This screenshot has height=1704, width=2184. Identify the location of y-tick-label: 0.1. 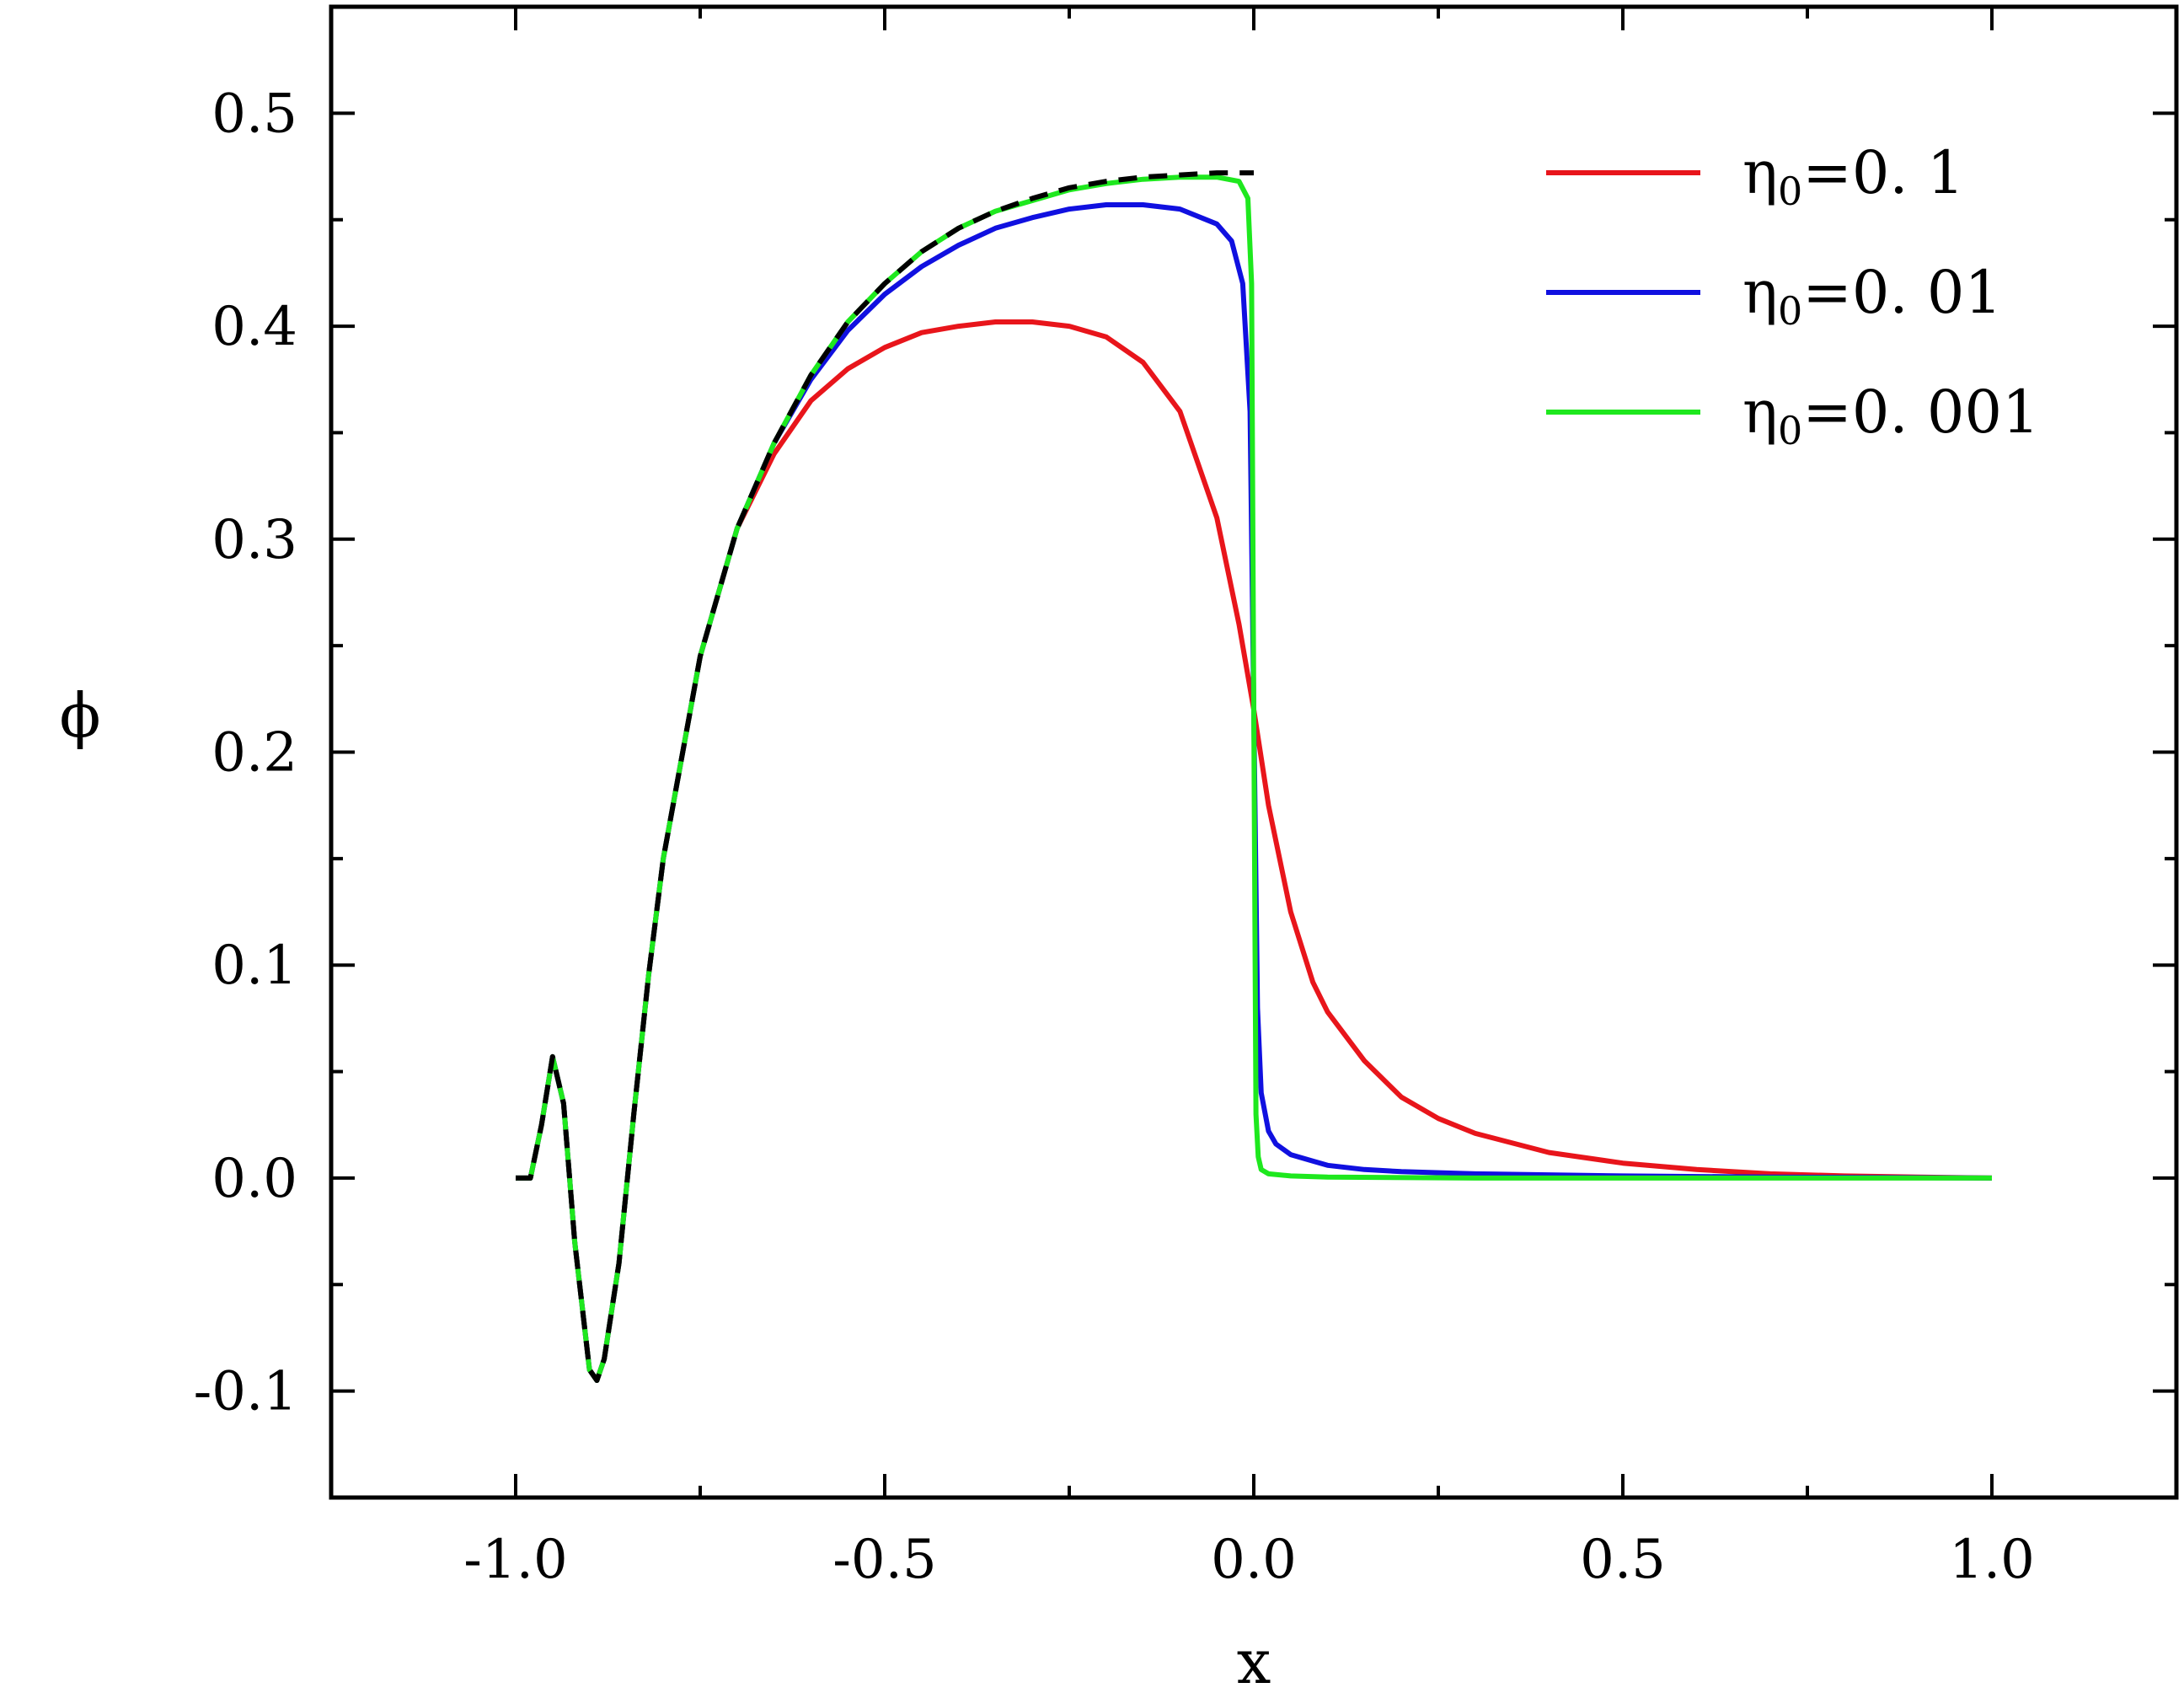
(254, 966).